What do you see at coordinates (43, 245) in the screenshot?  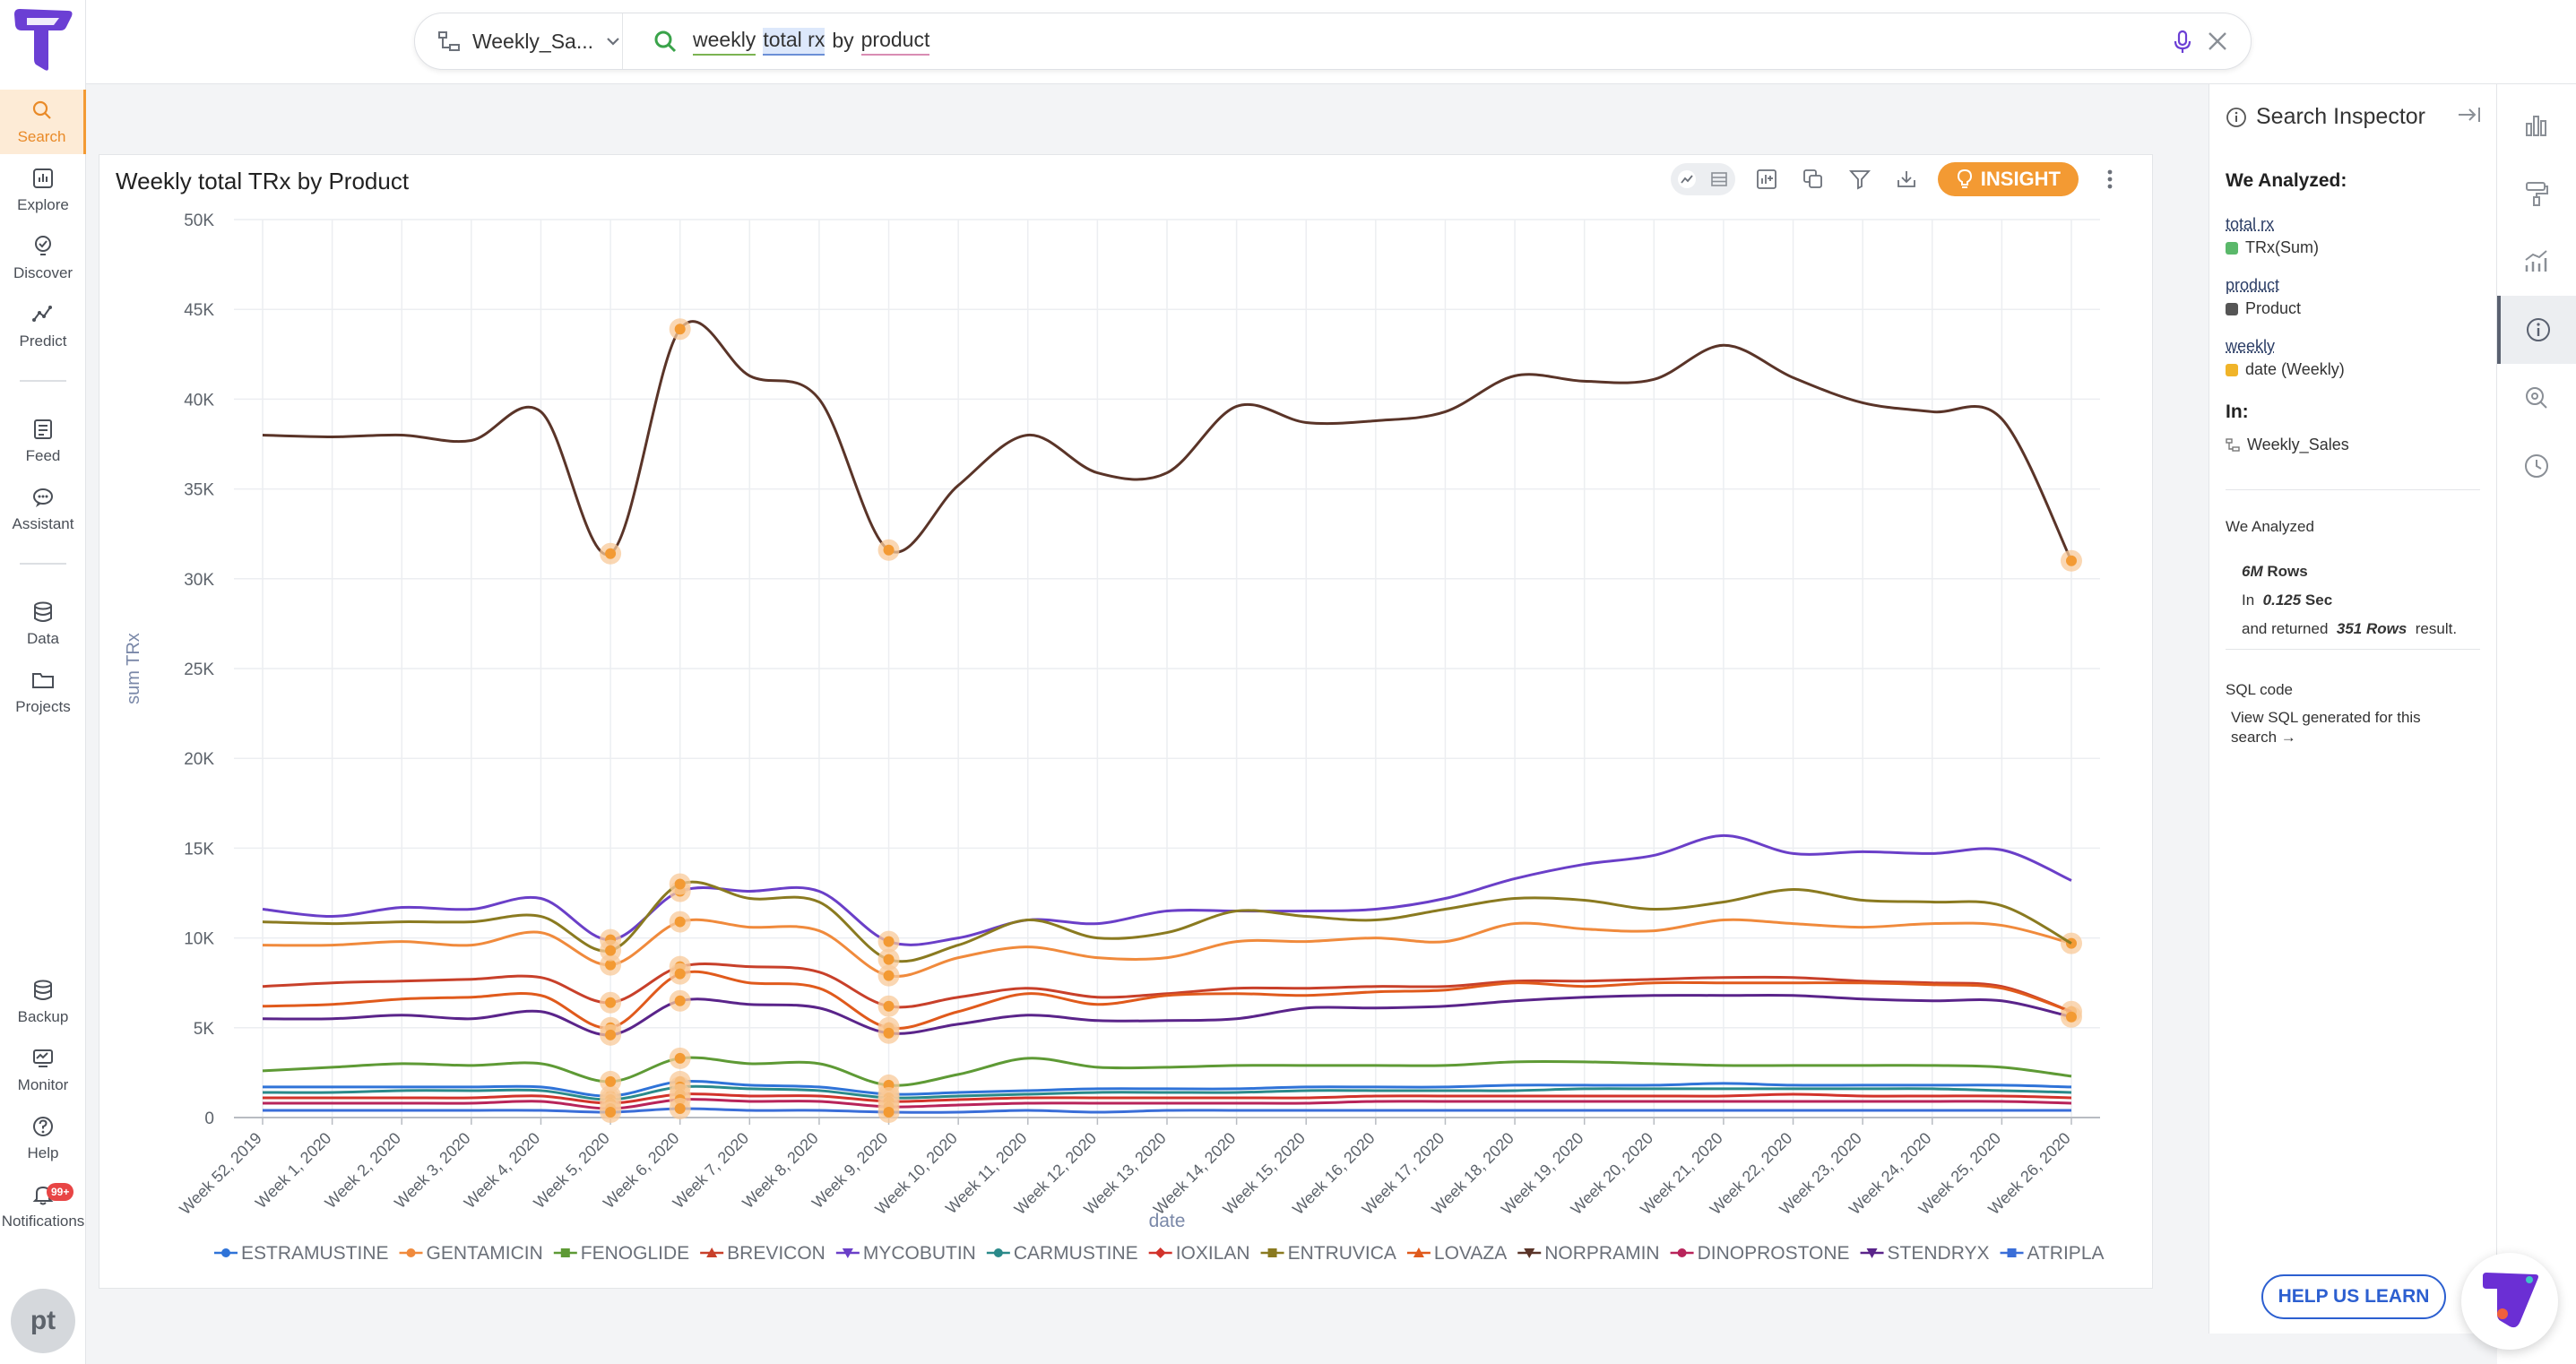 I see `discover-icon` at bounding box center [43, 245].